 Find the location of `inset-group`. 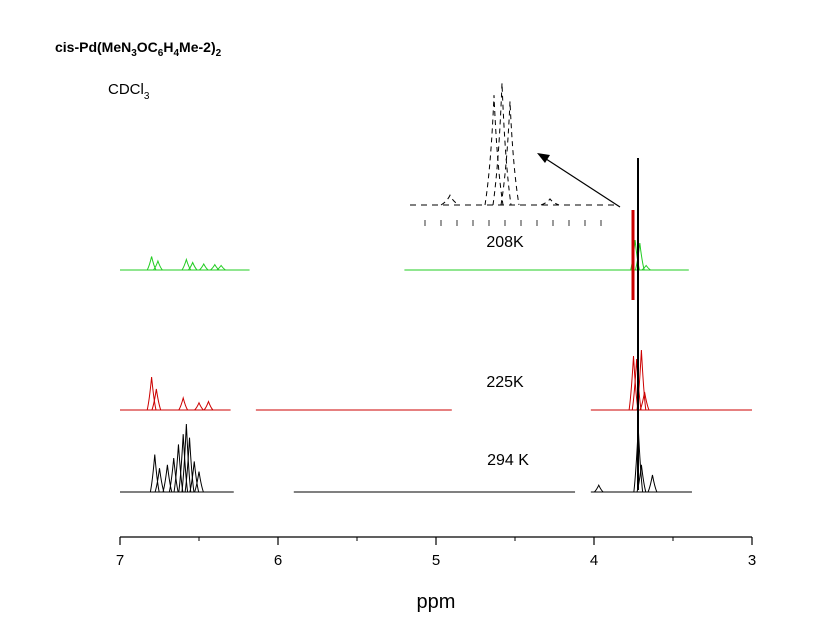

inset-group is located at coordinates (512, 154).